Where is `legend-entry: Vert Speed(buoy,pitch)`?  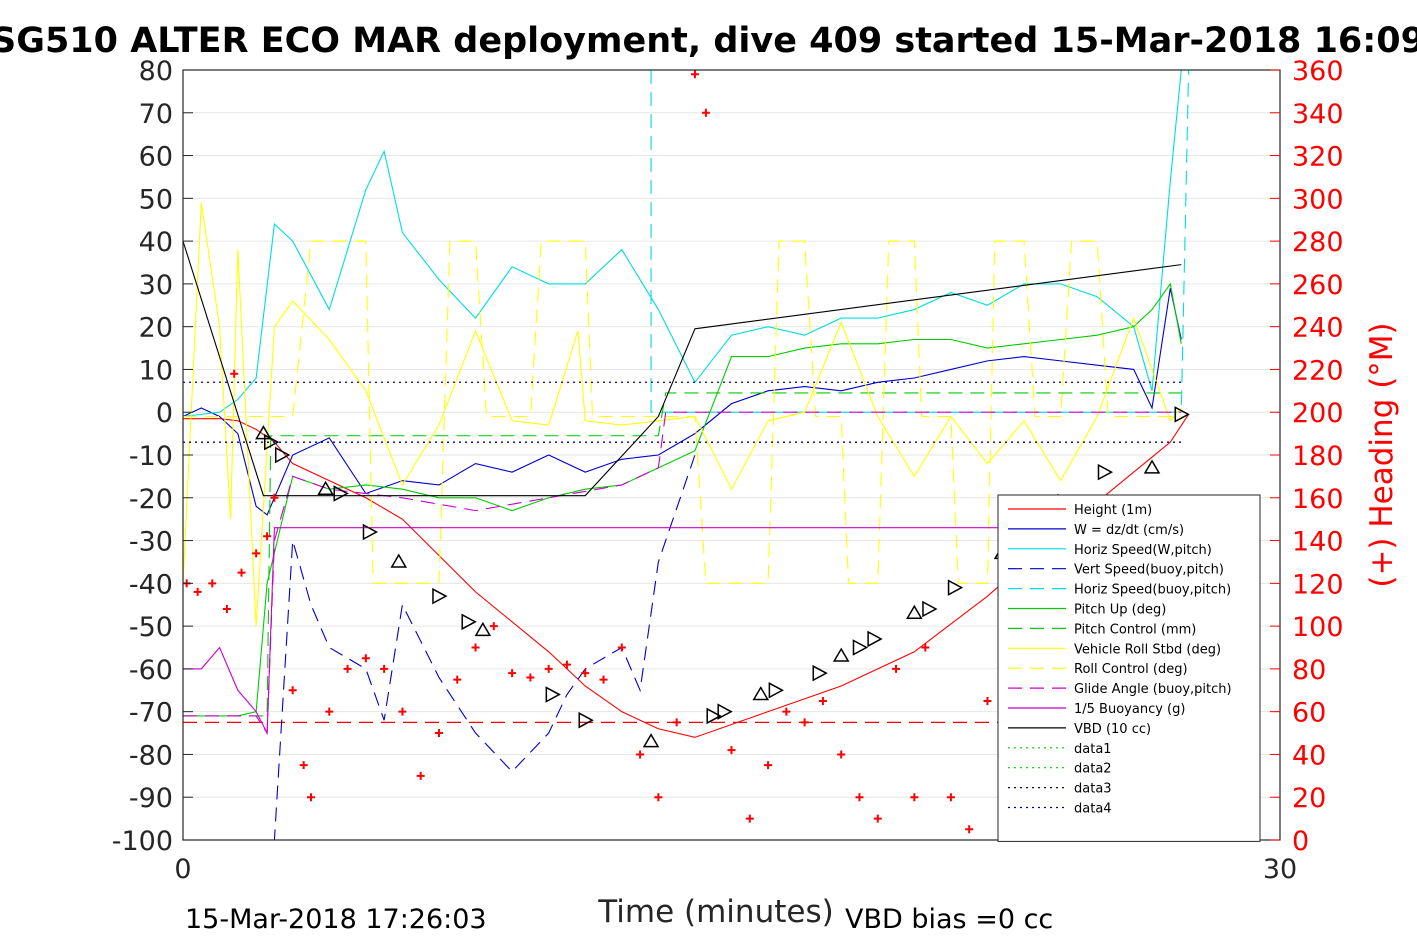
legend-entry: Vert Speed(buoy,pitch) is located at coordinates (1149, 570).